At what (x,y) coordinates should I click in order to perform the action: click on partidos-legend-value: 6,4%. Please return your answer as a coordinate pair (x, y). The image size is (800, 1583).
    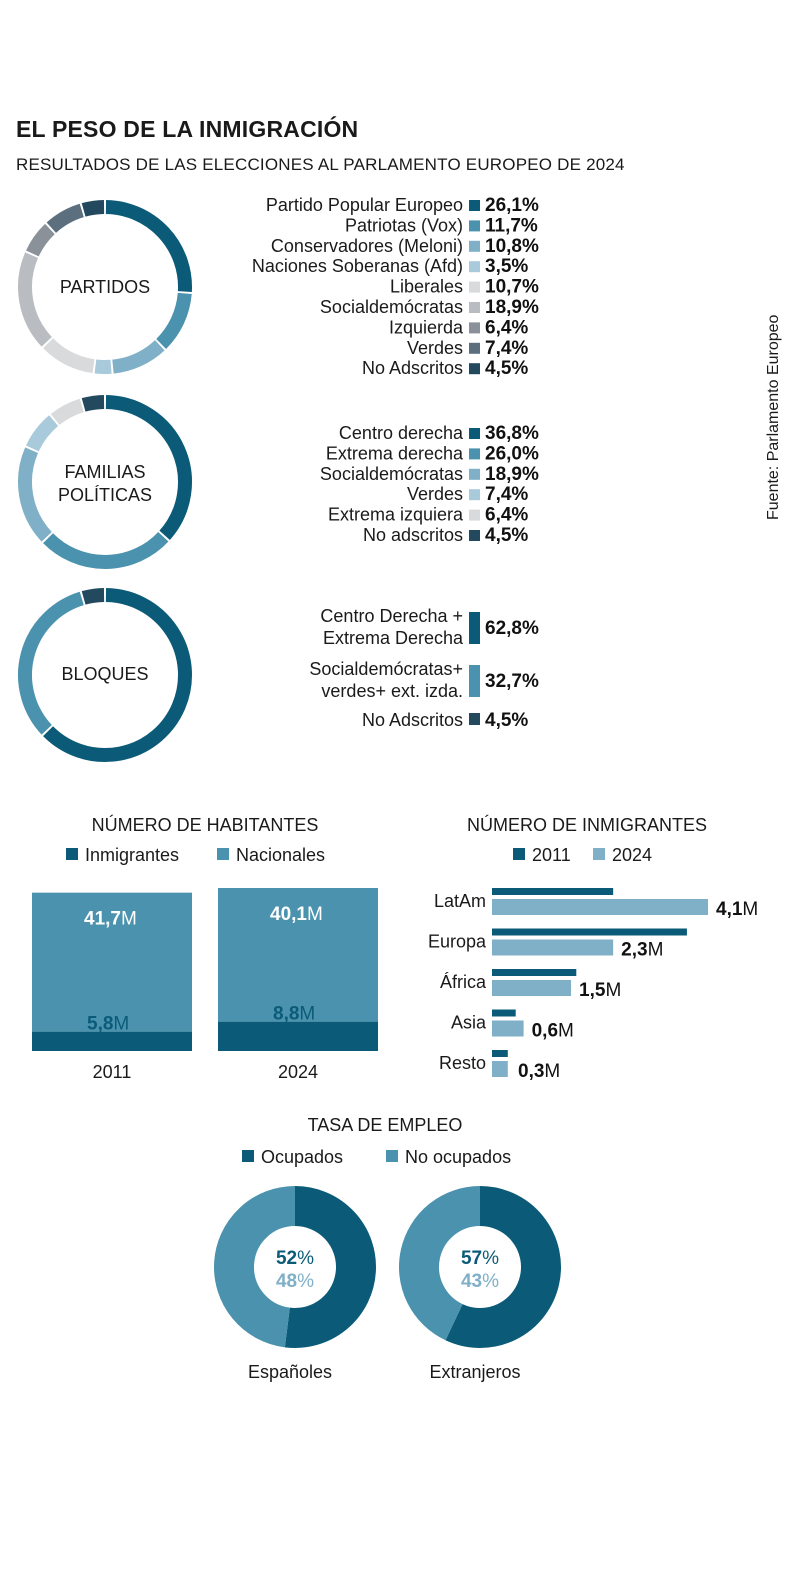
    Looking at the image, I should click on (506, 327).